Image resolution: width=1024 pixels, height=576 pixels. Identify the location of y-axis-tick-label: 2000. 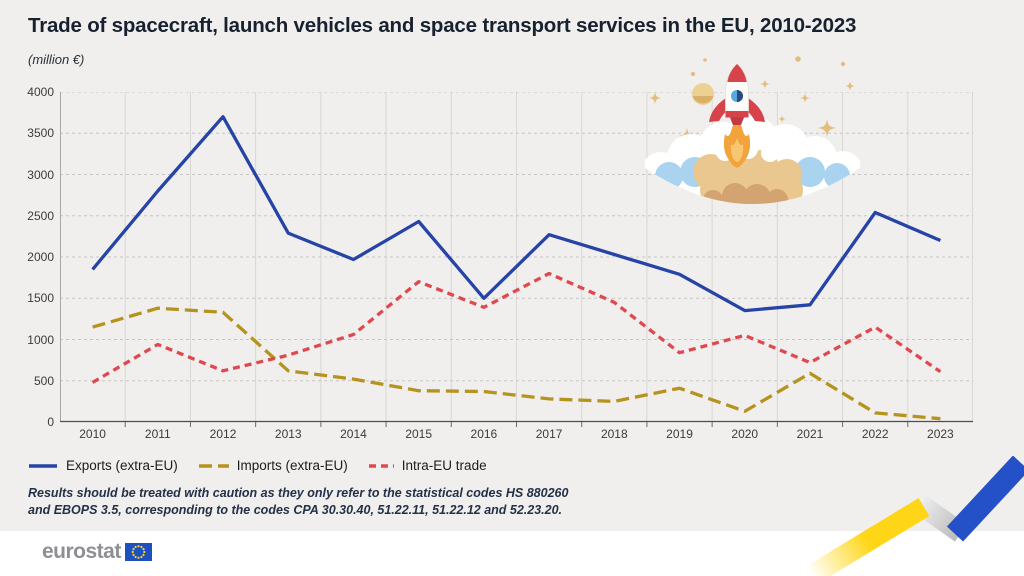
(40, 257).